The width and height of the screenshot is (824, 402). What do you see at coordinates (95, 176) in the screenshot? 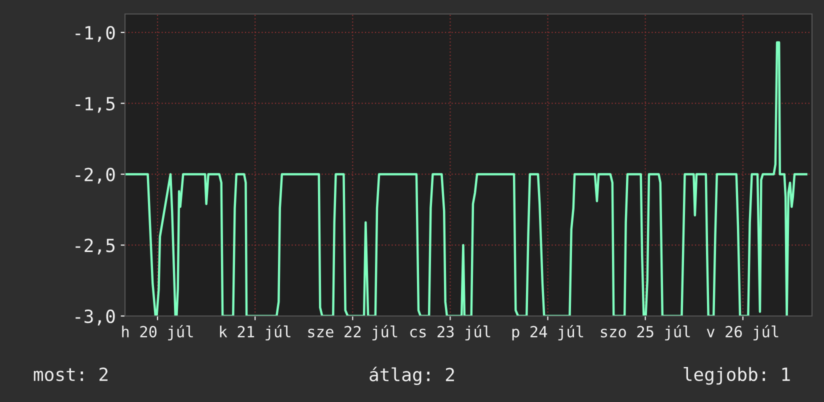
I see `y-tick-label: -2,0` at bounding box center [95, 176].